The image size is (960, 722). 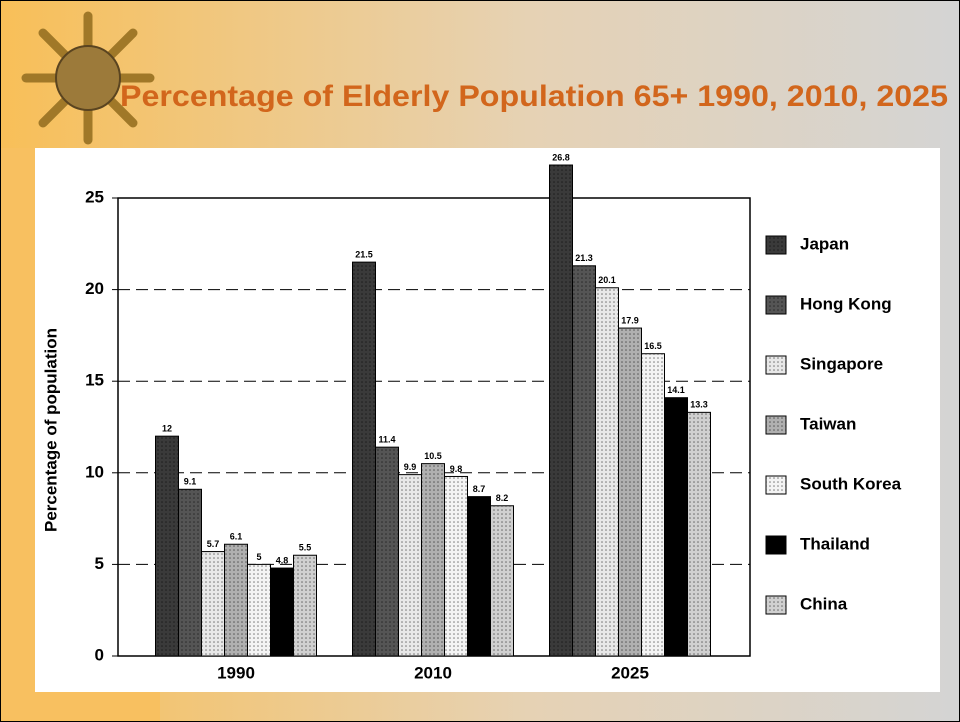 I want to click on data-label: 14.1, so click(x=676, y=390).